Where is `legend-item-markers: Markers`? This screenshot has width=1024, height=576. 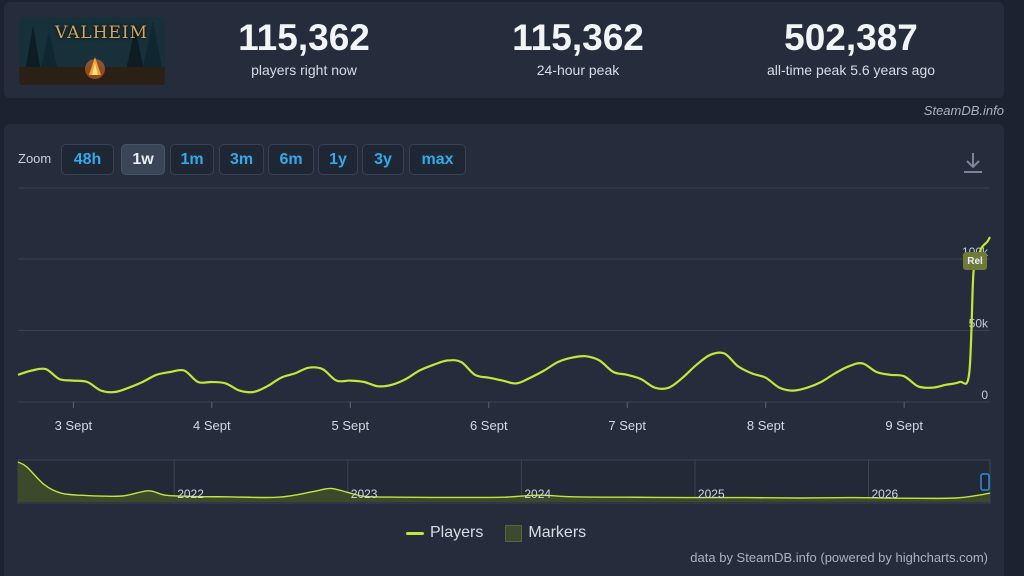
legend-item-markers: Markers is located at coordinates (545, 533).